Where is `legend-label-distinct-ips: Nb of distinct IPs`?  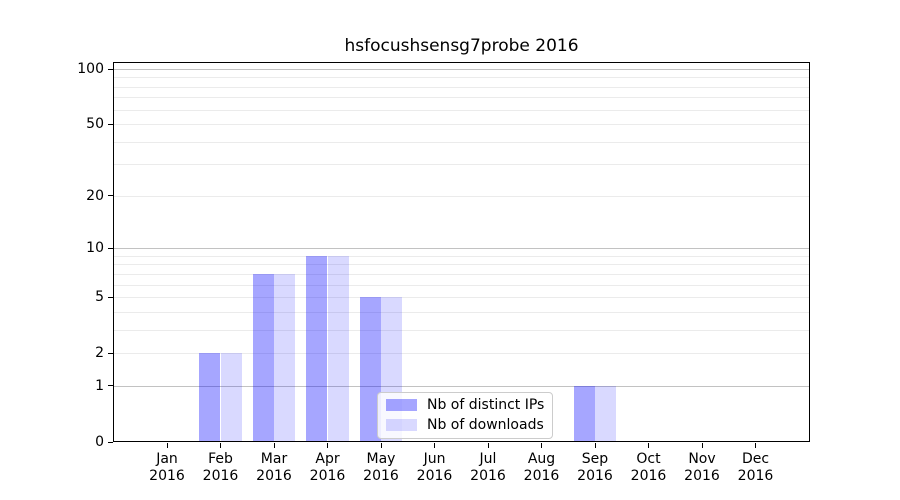 legend-label-distinct-ips: Nb of distinct IPs is located at coordinates (486, 405).